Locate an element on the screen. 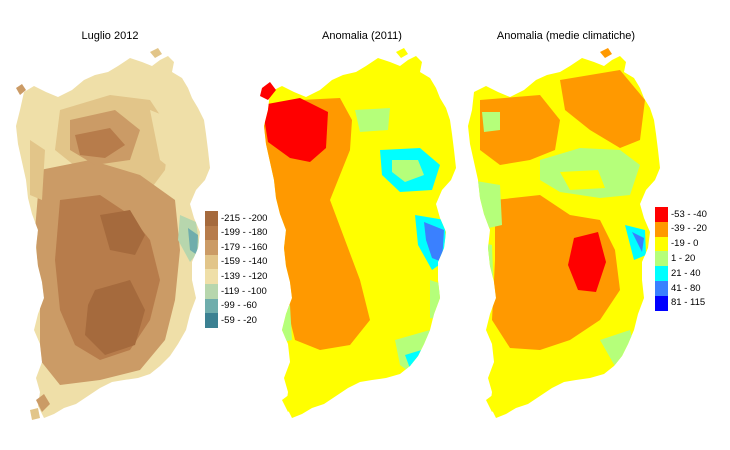 The height and width of the screenshot is (450, 730). legend-entry: -139 - -120 is located at coordinates (236, 276).